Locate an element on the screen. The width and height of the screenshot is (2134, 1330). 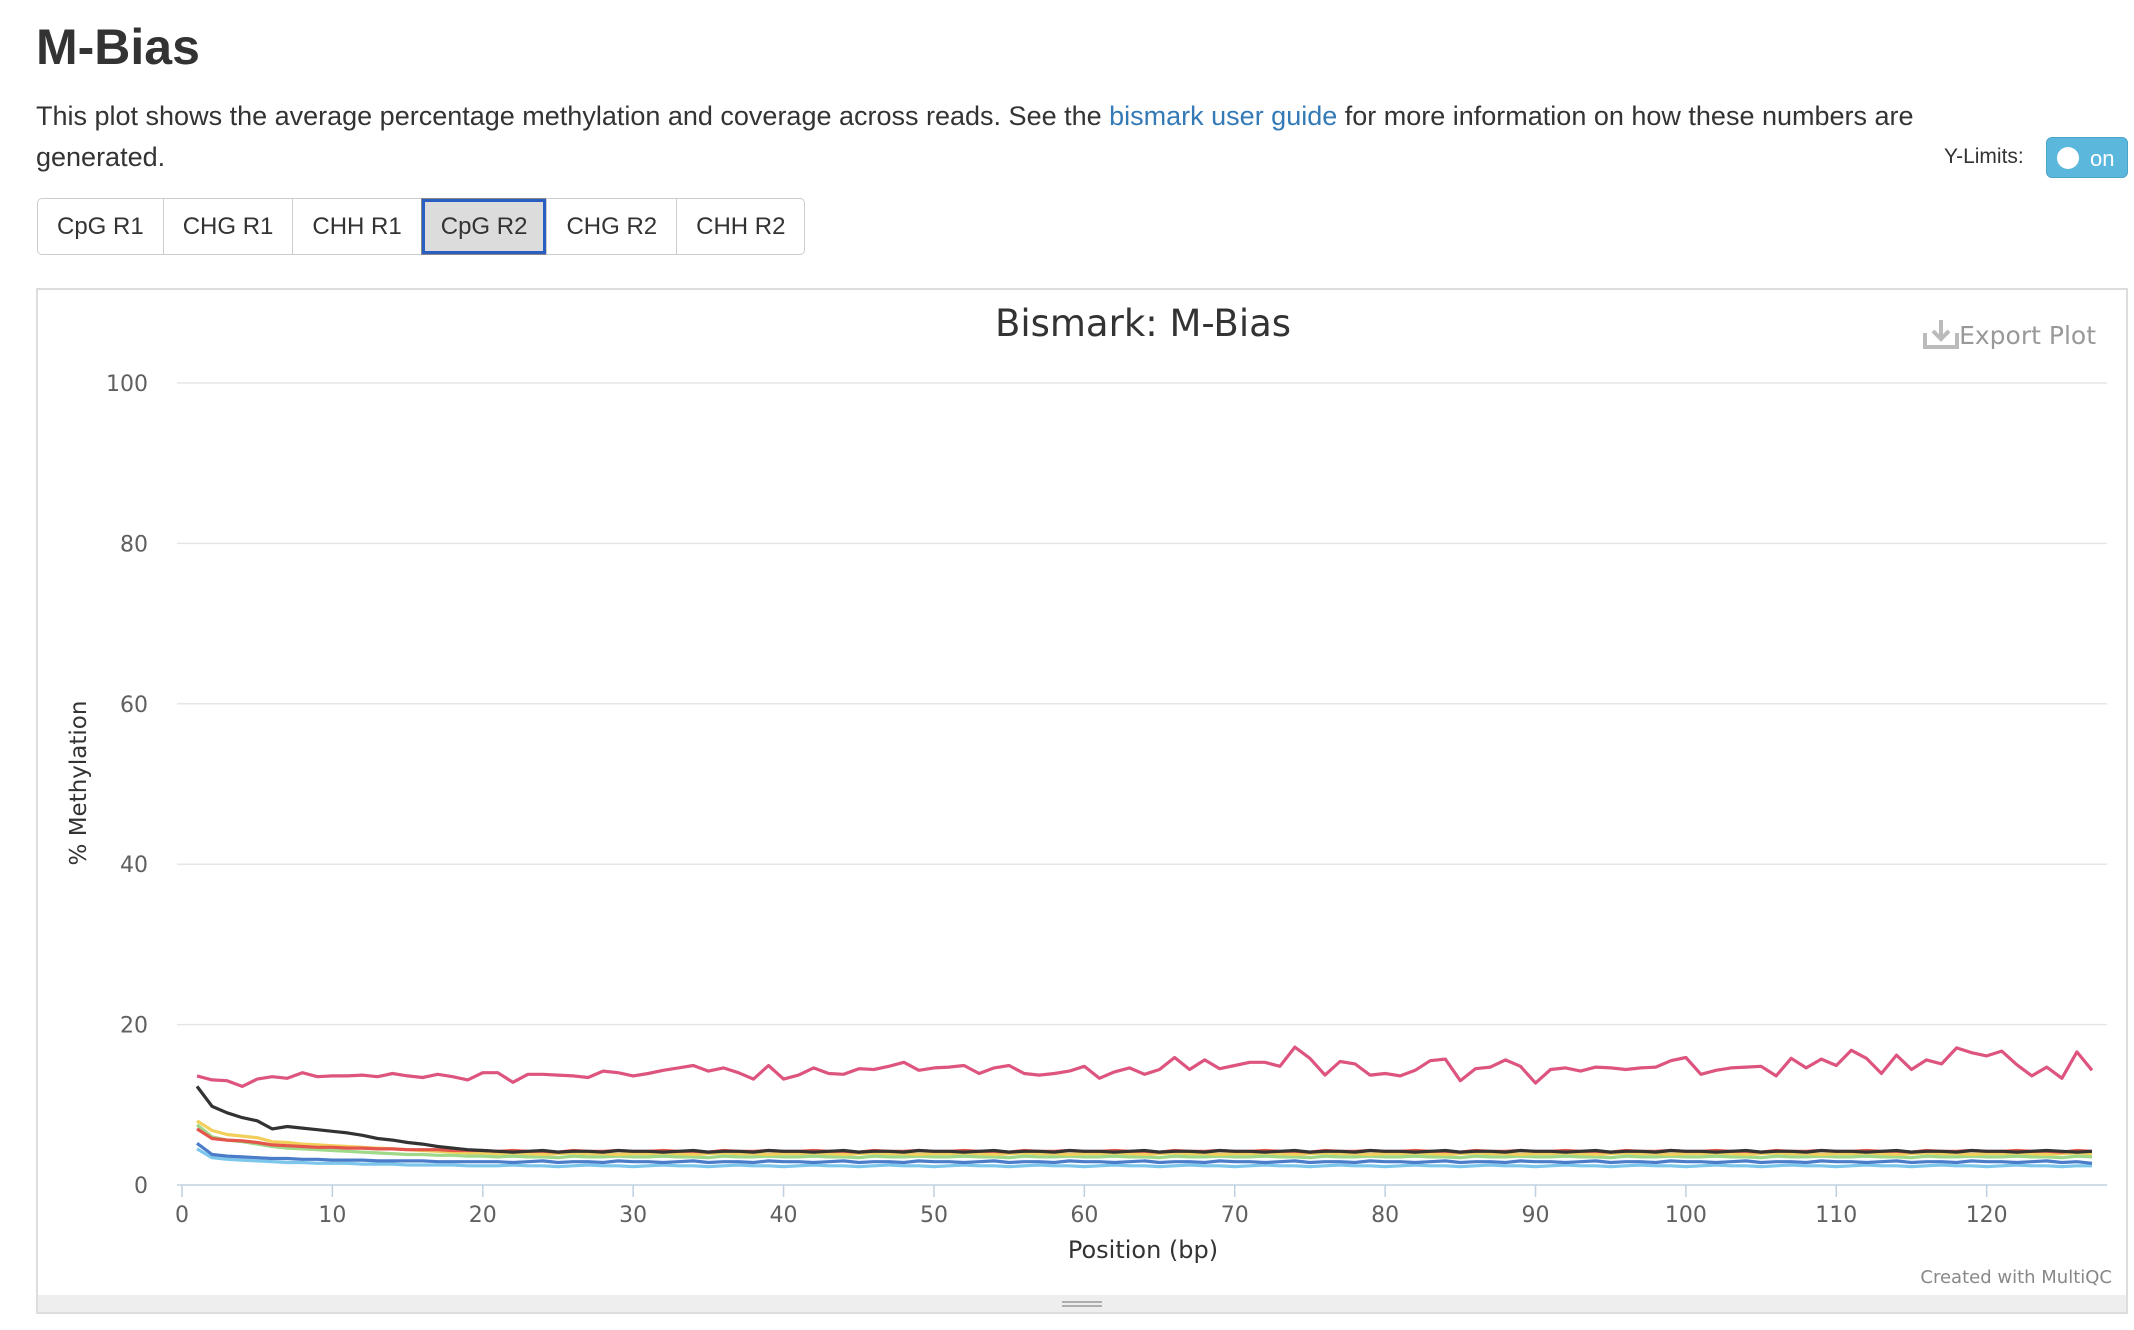
tab-button: CHH R1 is located at coordinates (357, 226).